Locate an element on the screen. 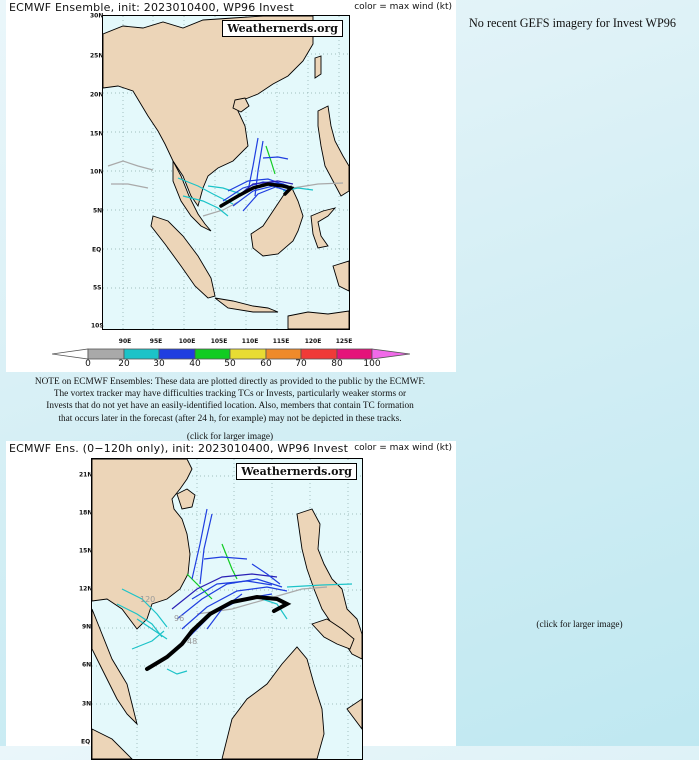 This screenshot has height=760, width=699. colorbar-label: 70 is located at coordinates (301, 364).